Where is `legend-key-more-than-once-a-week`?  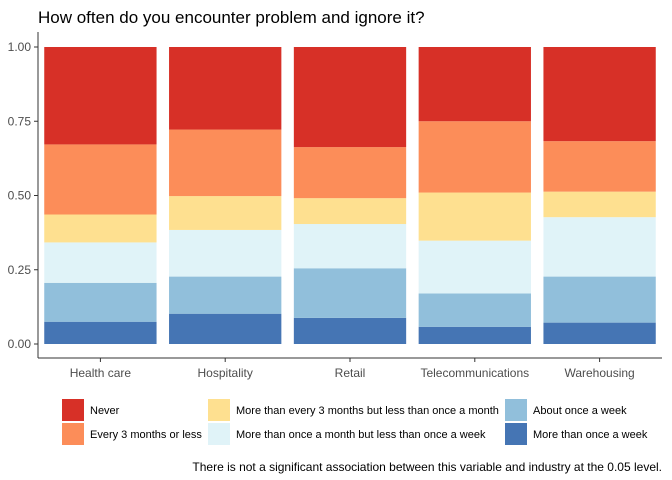
legend-key-more-than-once-a-week is located at coordinates (516, 434).